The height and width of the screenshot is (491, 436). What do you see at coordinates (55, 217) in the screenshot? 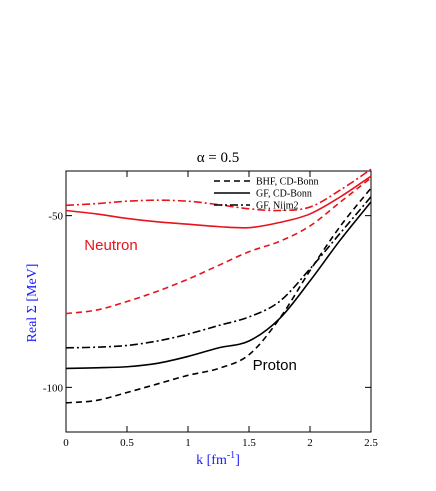
I see `y-tick-label: -50` at bounding box center [55, 217].